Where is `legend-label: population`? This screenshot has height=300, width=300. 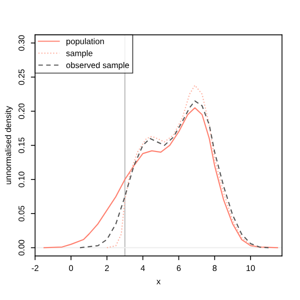
legend-label: population is located at coordinates (85, 42).